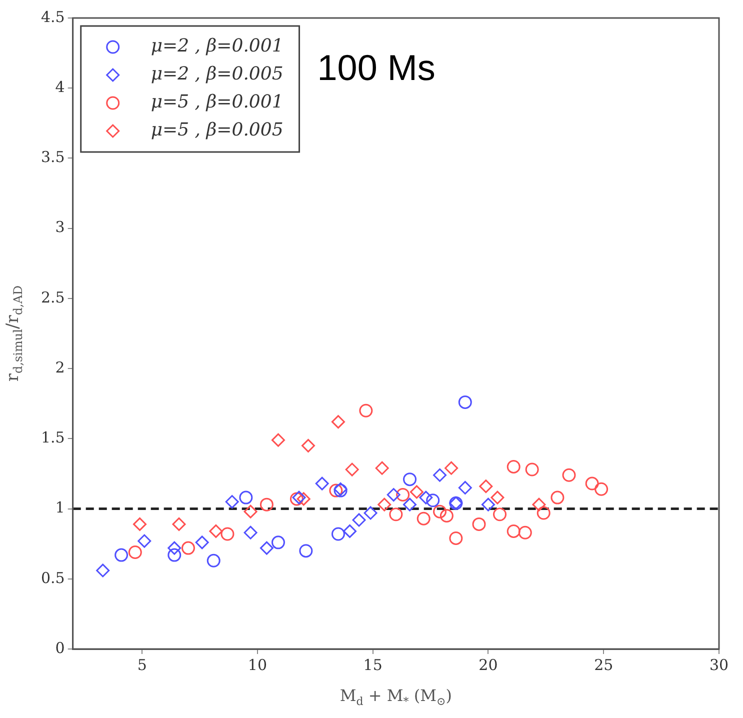  What do you see at coordinates (217, 74) in the screenshot?
I see `legend-label: μ=2 , β=0.005` at bounding box center [217, 74].